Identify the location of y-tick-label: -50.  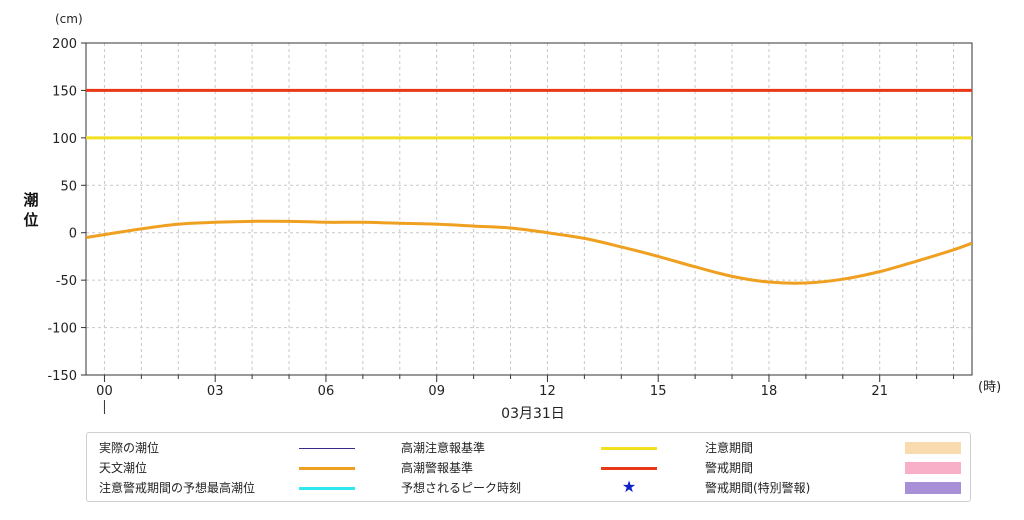
(66, 281).